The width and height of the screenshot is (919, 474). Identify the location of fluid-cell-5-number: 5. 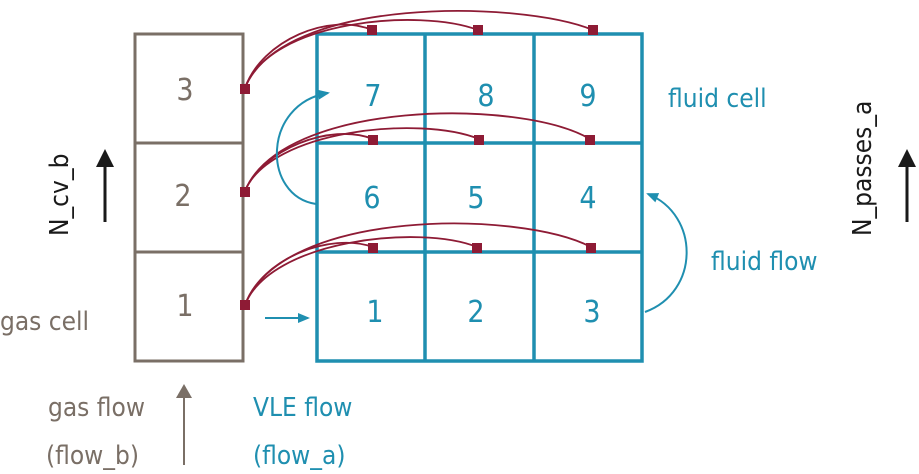
(475, 198).